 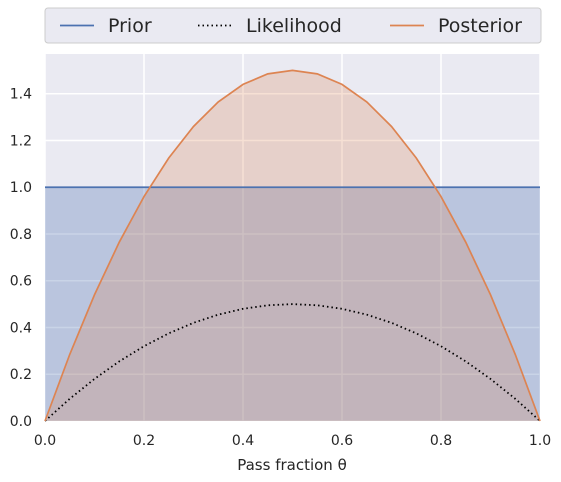 What do you see at coordinates (292, 441) in the screenshot?
I see `x-tick-labels: 0.0 0.2 0.4 0.6 0.8 1.0` at bounding box center [292, 441].